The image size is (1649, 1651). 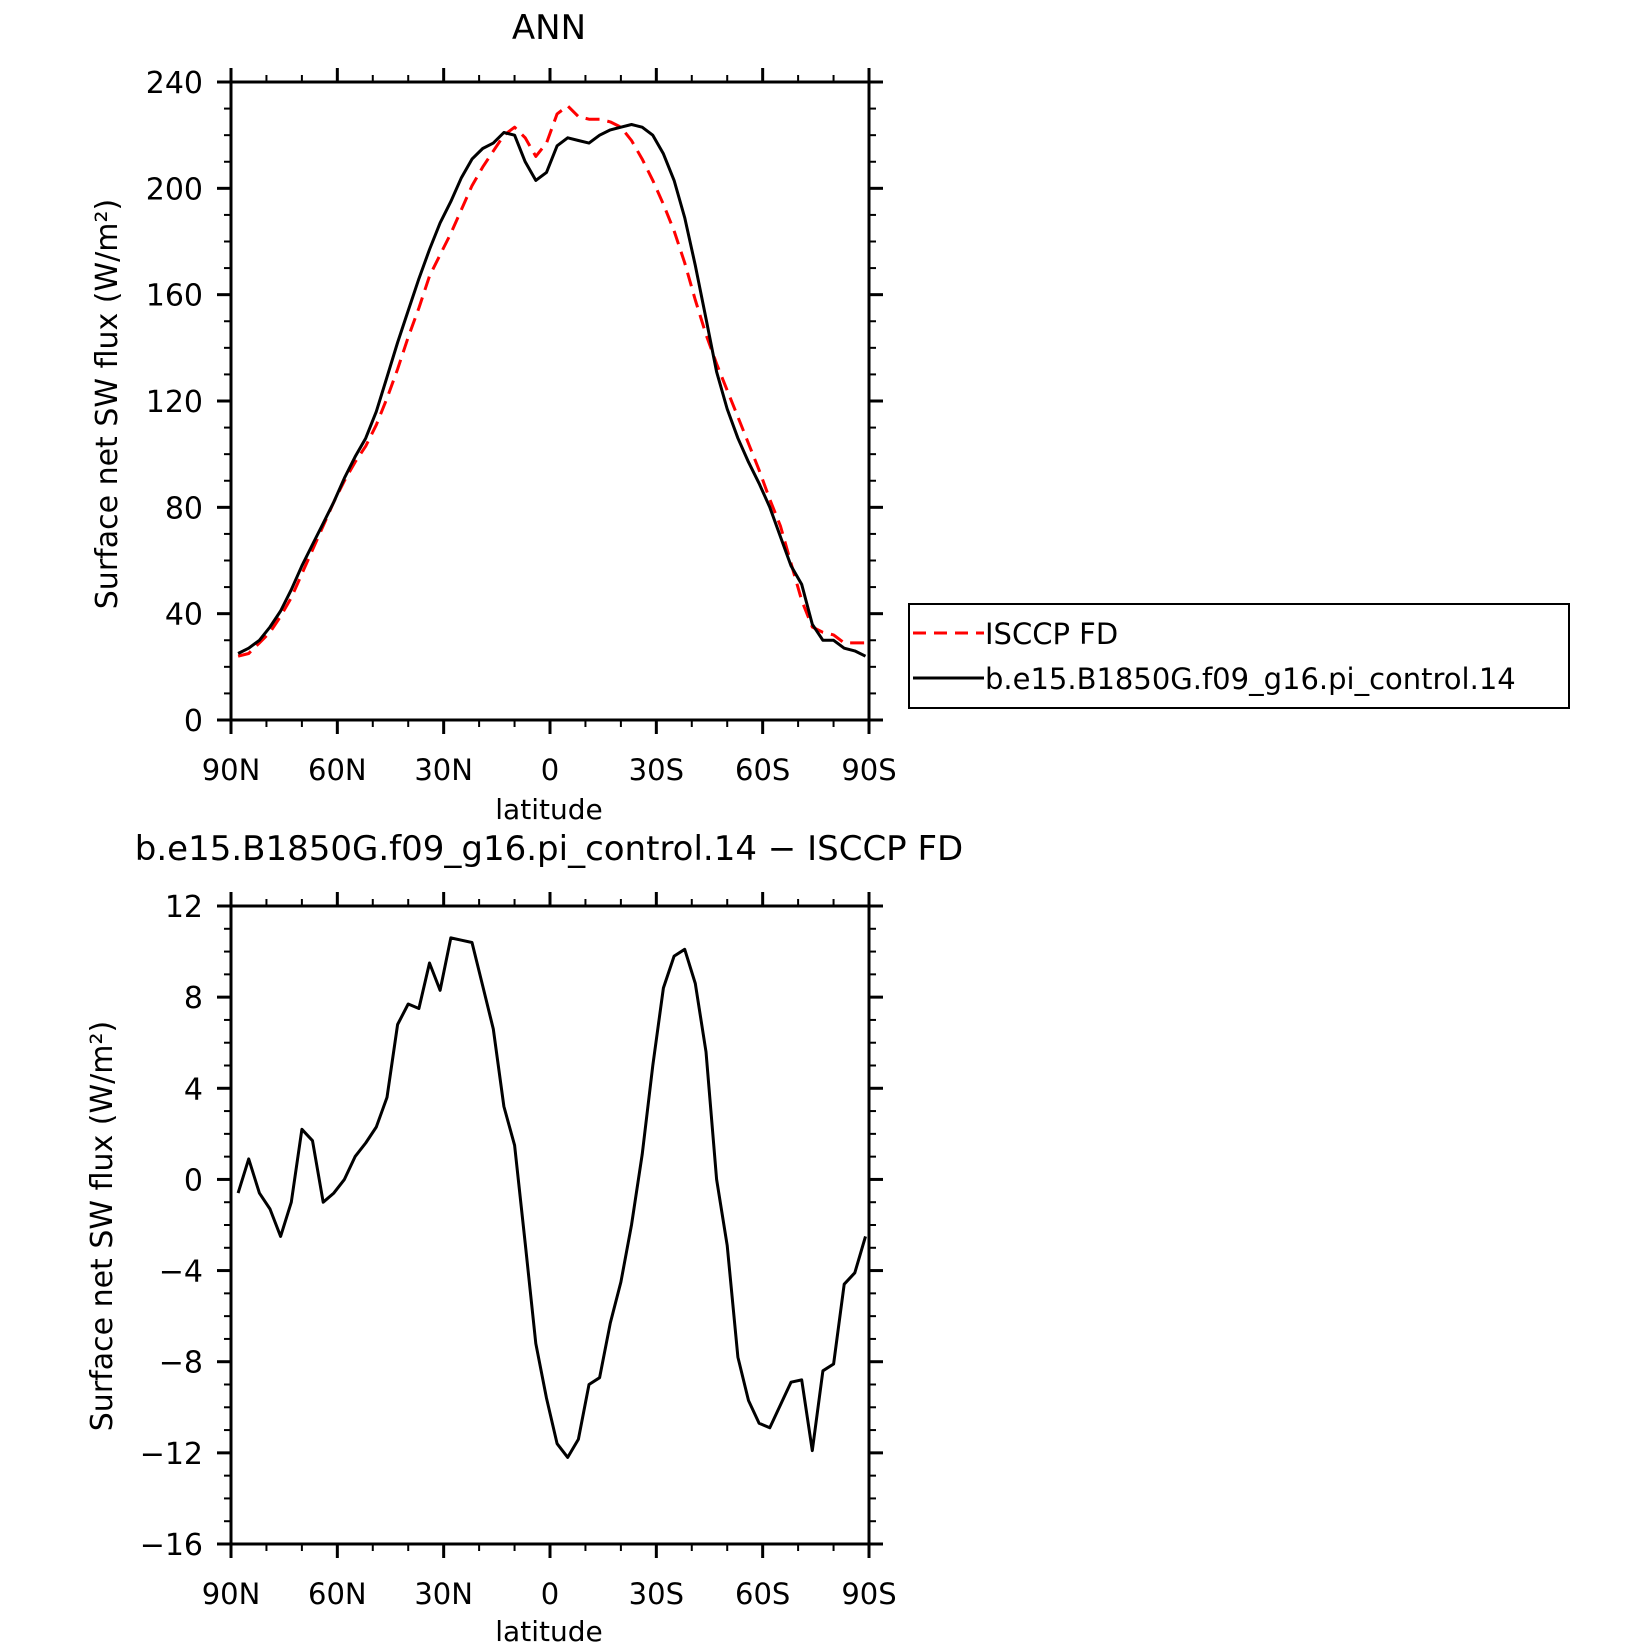 I want to click on bottom-plot-y-axis-label: Surface net SW flux (W/m²), so click(x=102, y=1226).